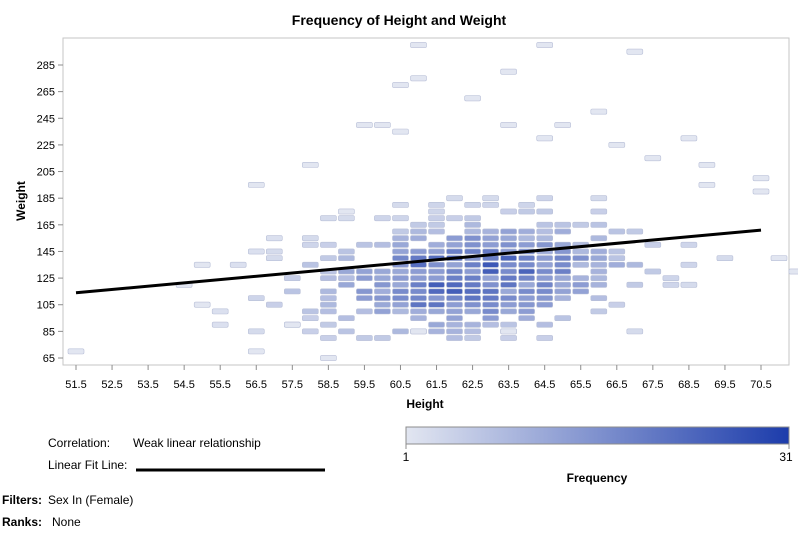  I want to click on x-tick-label: 51.5, so click(75, 385).